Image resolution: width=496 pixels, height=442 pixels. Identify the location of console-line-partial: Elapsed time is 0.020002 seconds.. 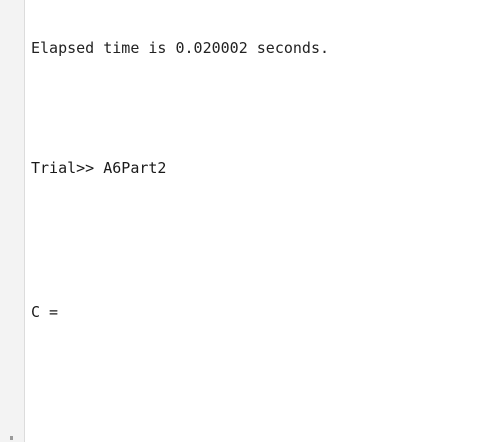
(180, 48).